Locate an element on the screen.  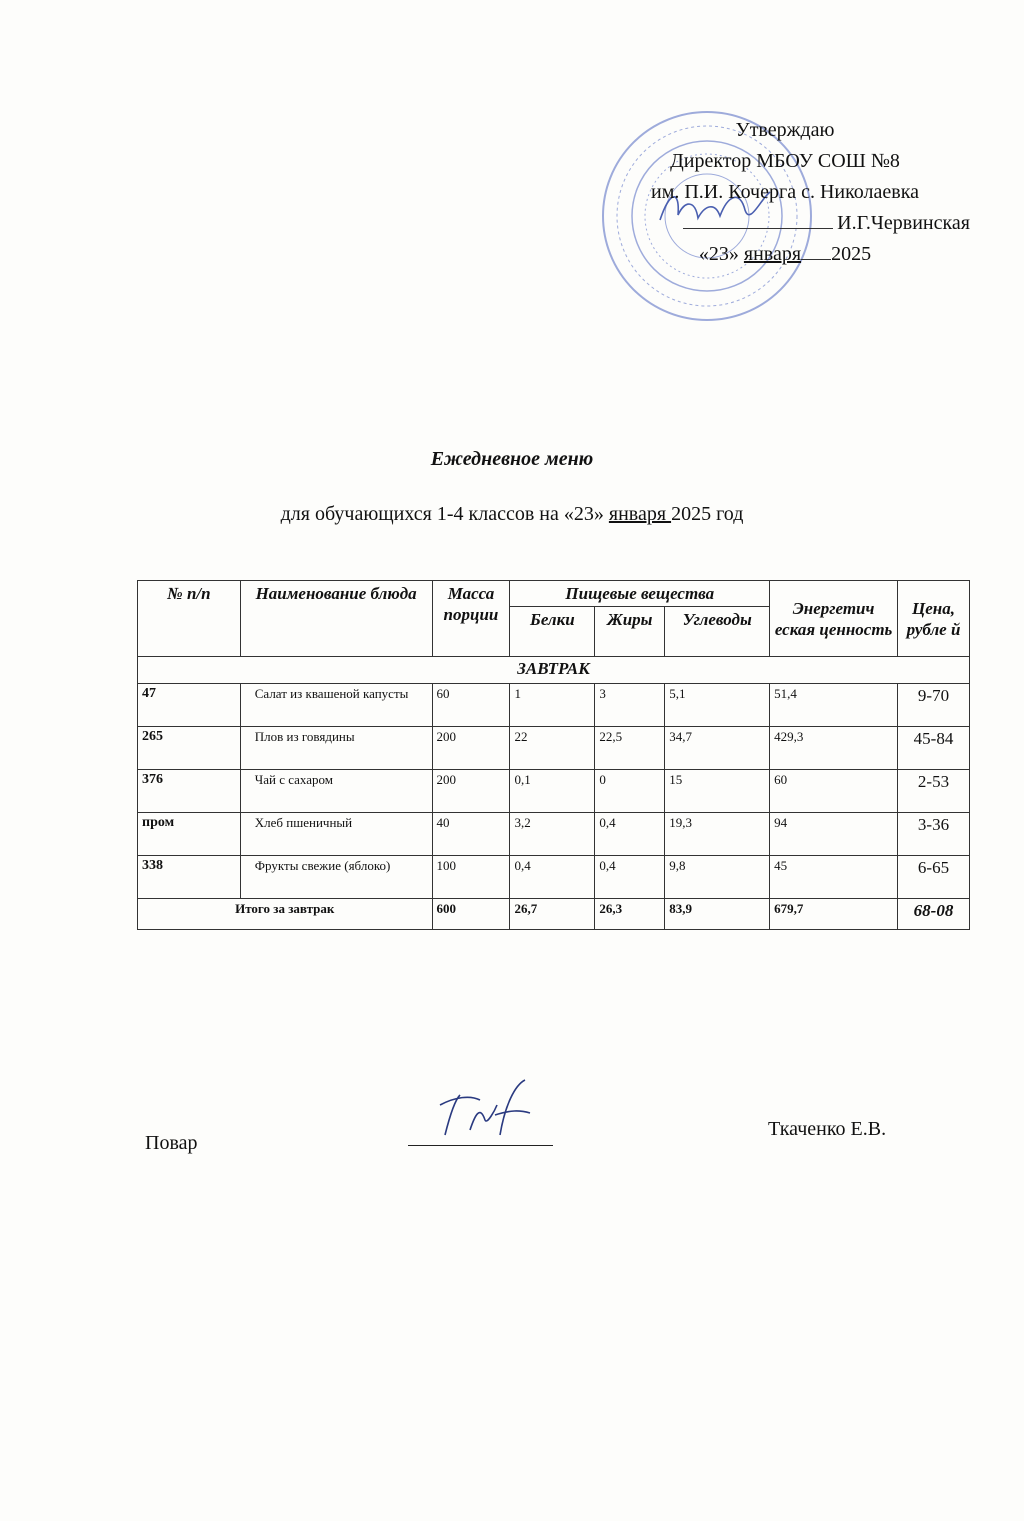
page-title: Ежедневное меню is located at coordinates (512, 459).